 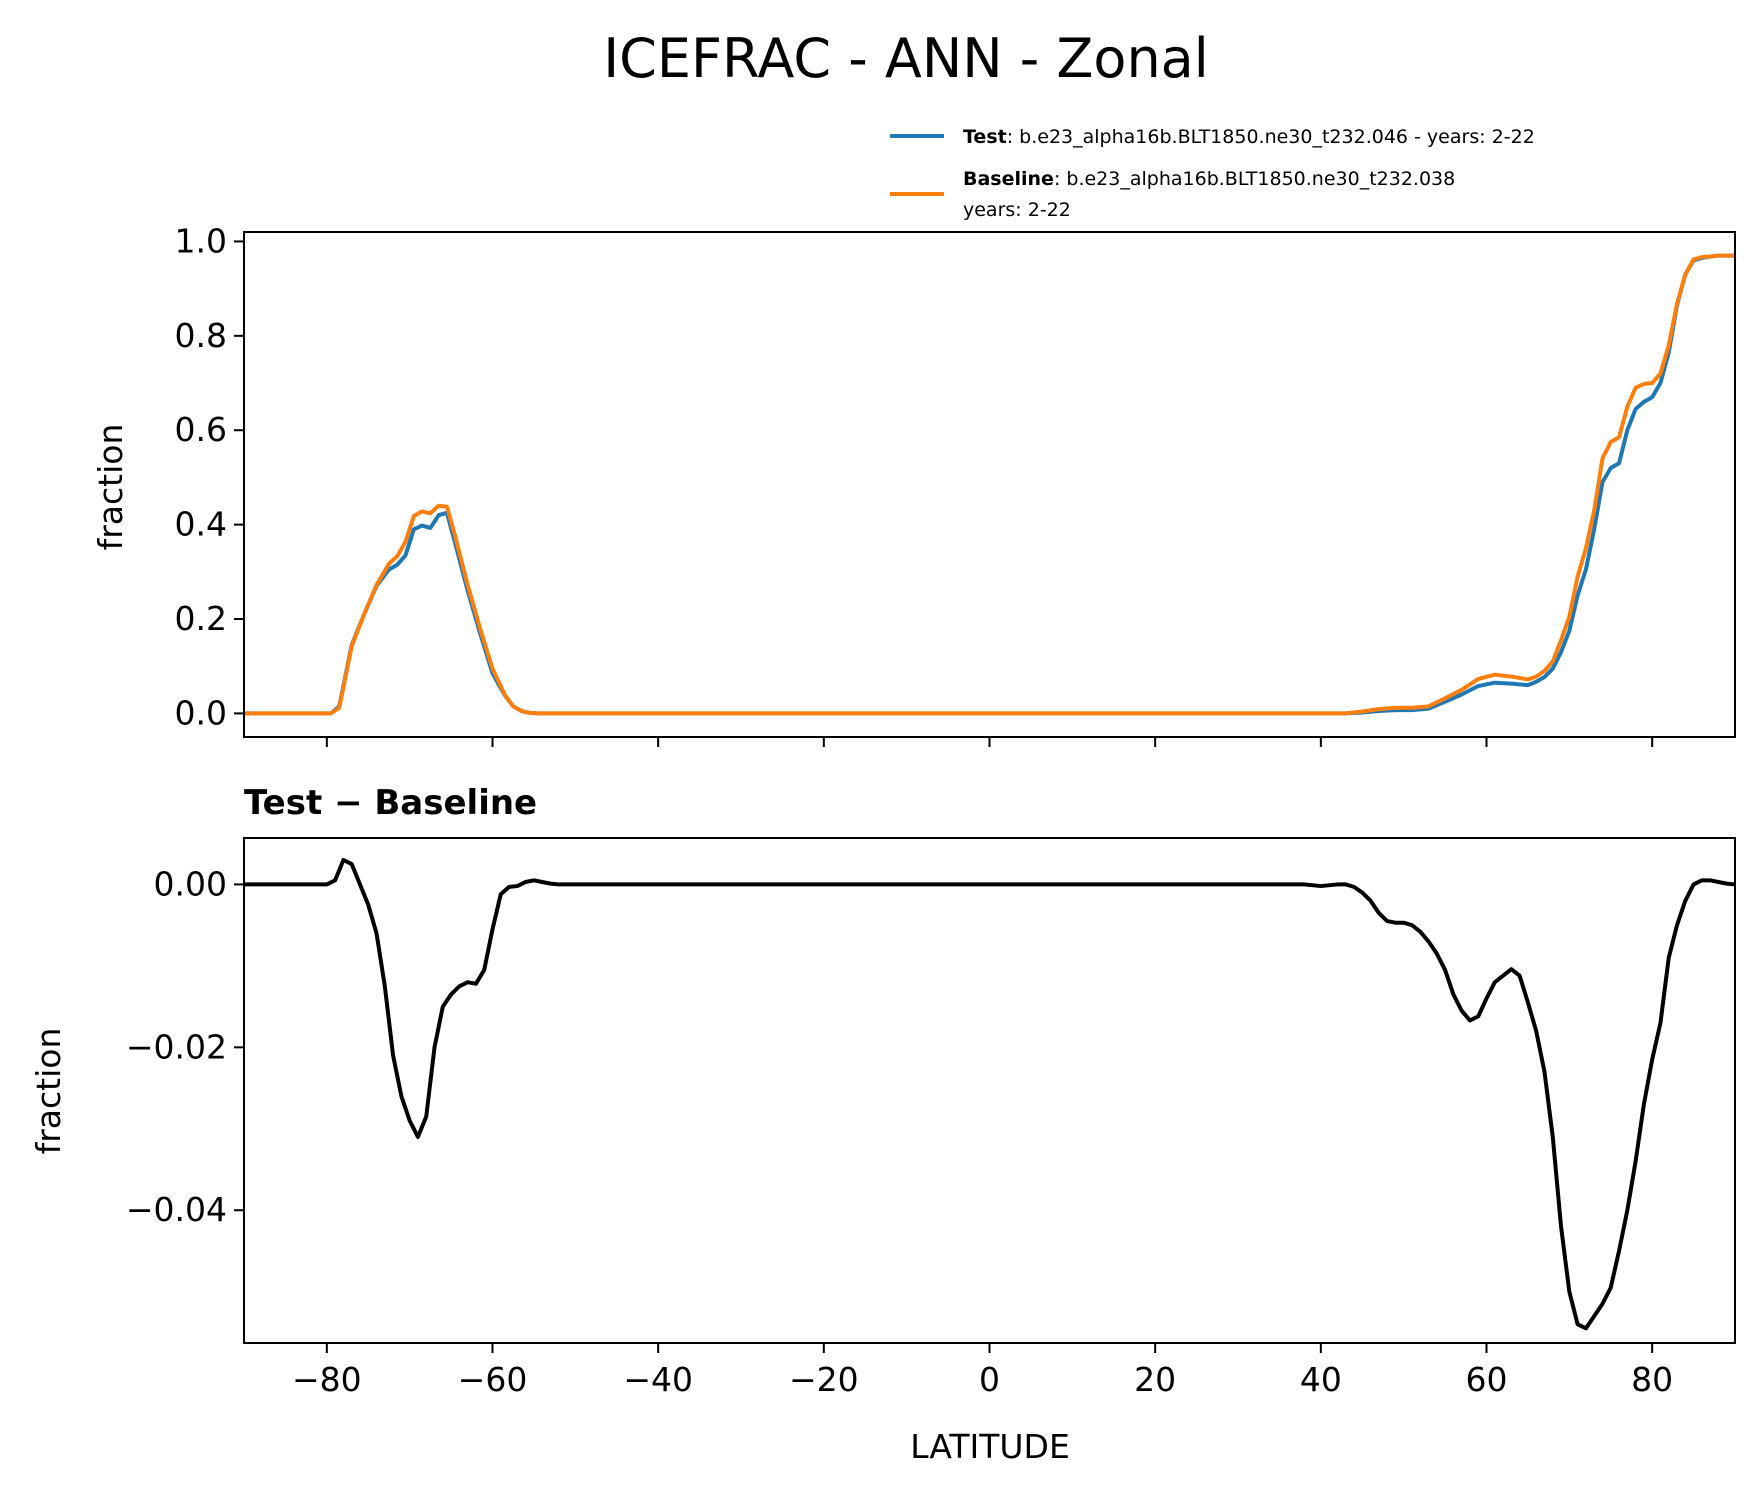 What do you see at coordinates (110, 487) in the screenshot?
I see `top-y-axis-label: fraction` at bounding box center [110, 487].